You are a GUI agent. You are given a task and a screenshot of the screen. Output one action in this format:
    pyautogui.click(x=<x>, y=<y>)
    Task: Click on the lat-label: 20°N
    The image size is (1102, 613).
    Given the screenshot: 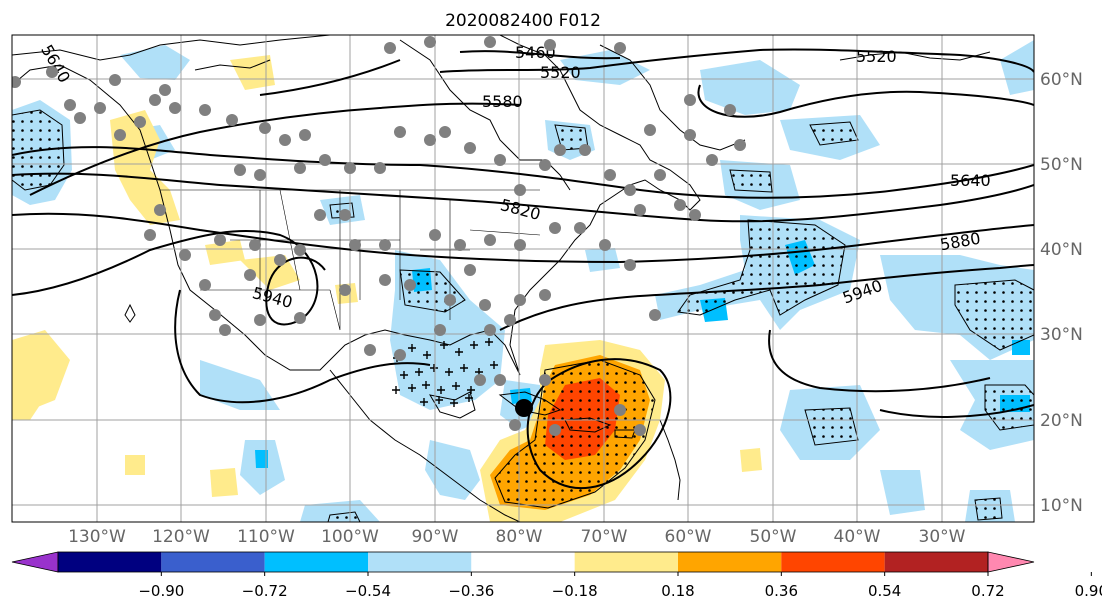 What is the action you would take?
    pyautogui.click(x=1061, y=421)
    